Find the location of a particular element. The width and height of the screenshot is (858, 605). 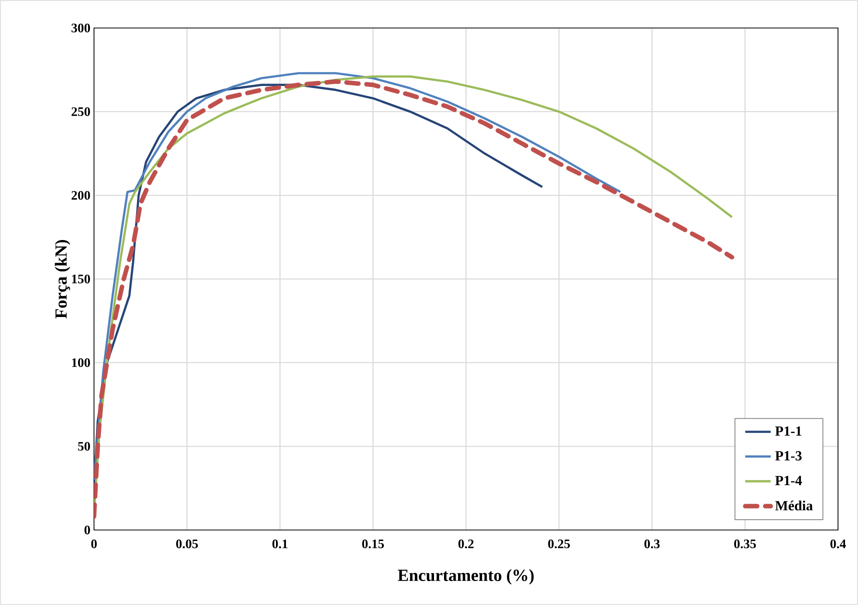

x-tick-label: 0.3 is located at coordinates (652, 544).